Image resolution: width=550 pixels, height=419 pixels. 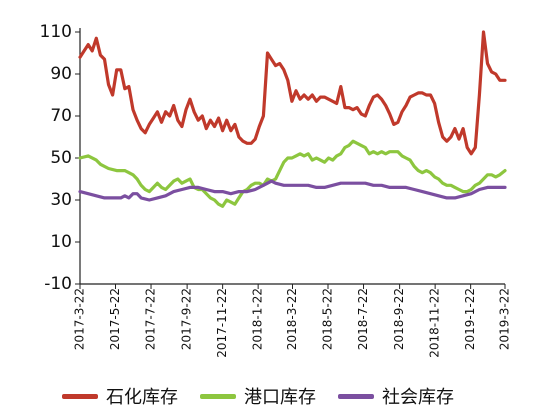 I want to click on x-tick-label: 2017-5-22, so click(x=115, y=319).